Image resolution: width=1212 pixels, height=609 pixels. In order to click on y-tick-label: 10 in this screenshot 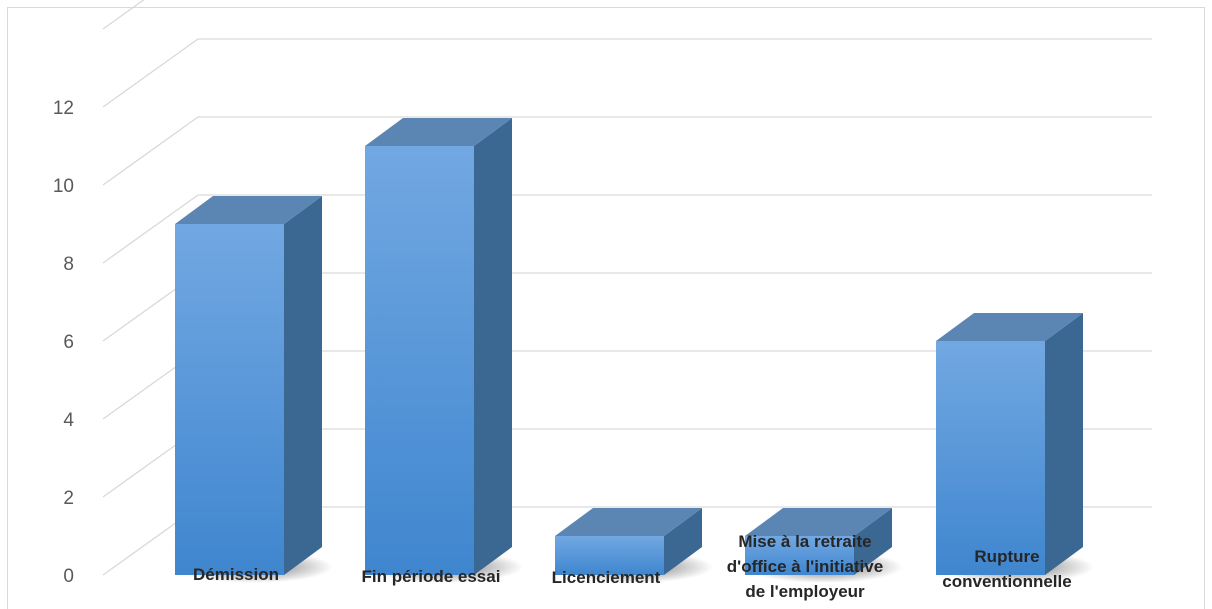, I will do `click(63, 186)`.